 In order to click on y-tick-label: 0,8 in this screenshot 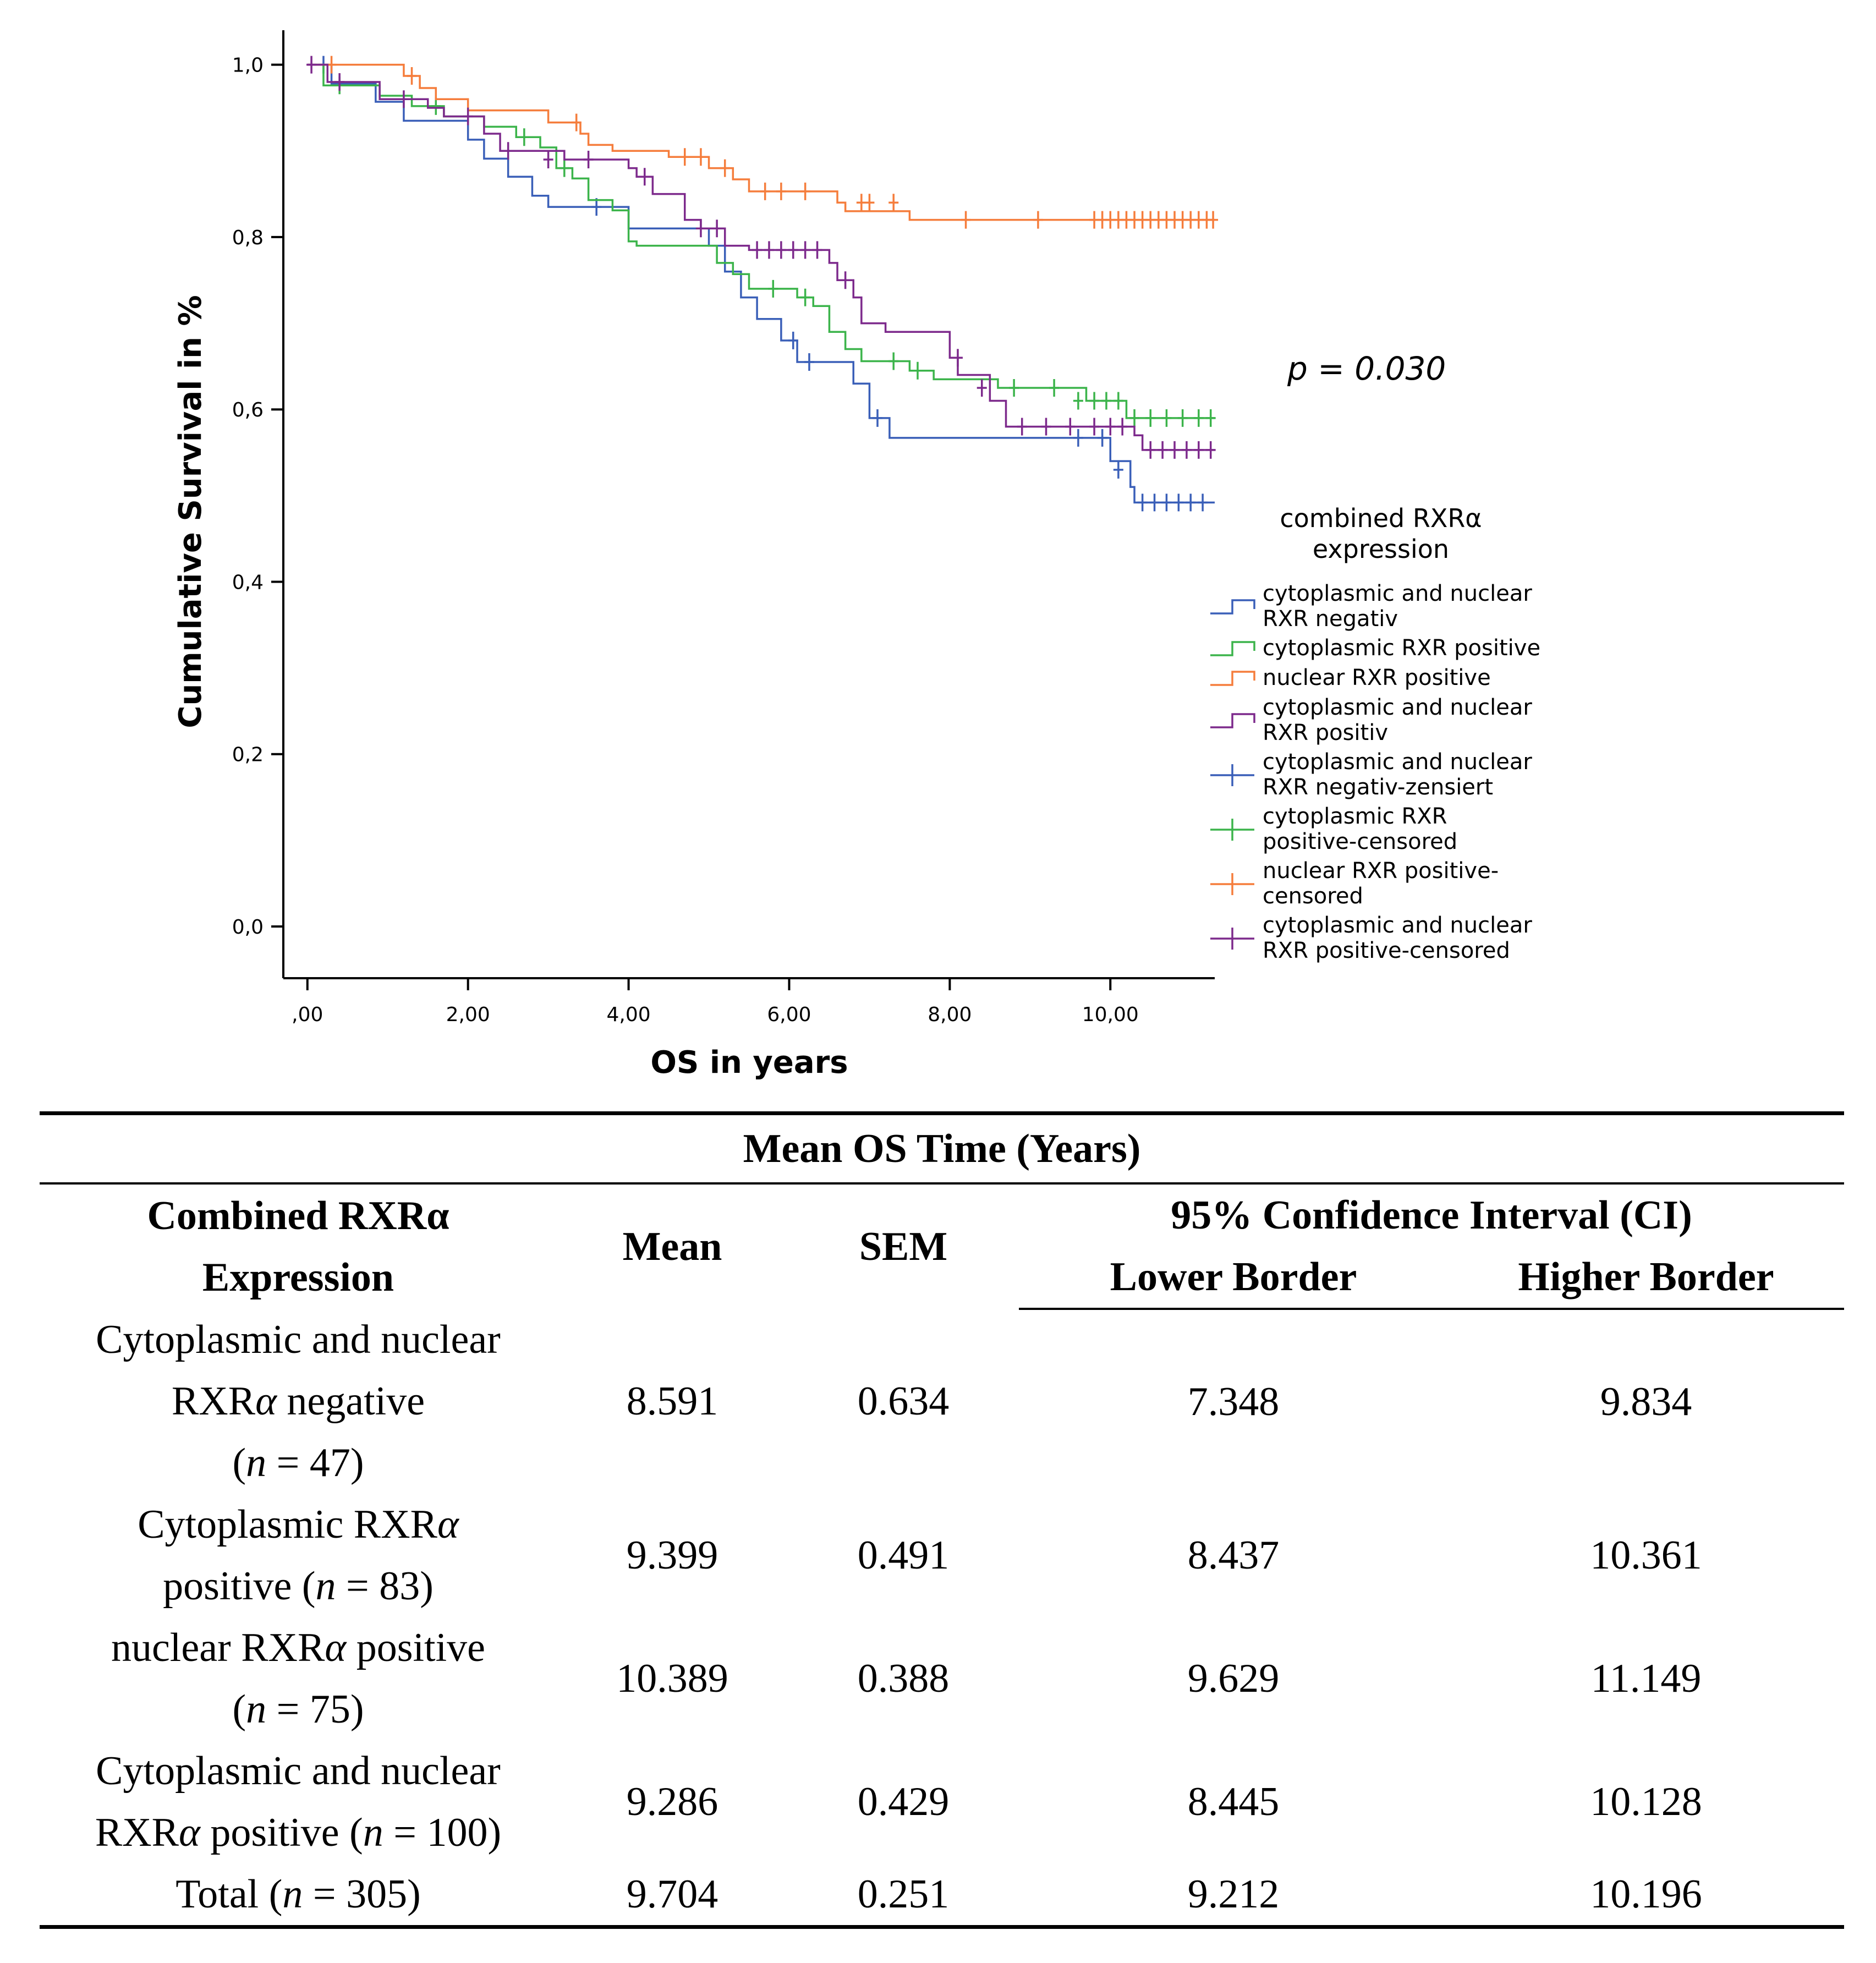, I will do `click(248, 238)`.